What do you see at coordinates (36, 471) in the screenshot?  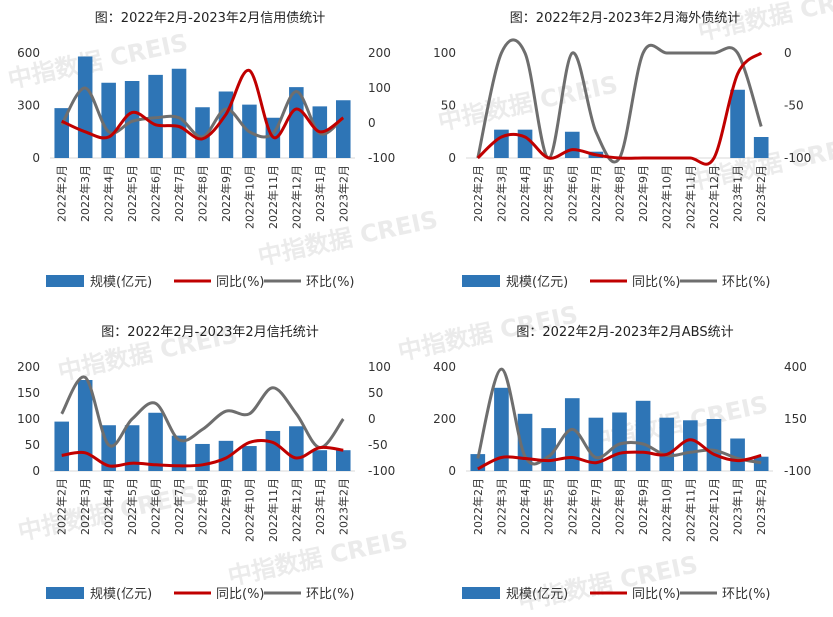 I see `left-axis-tick: 0` at bounding box center [36, 471].